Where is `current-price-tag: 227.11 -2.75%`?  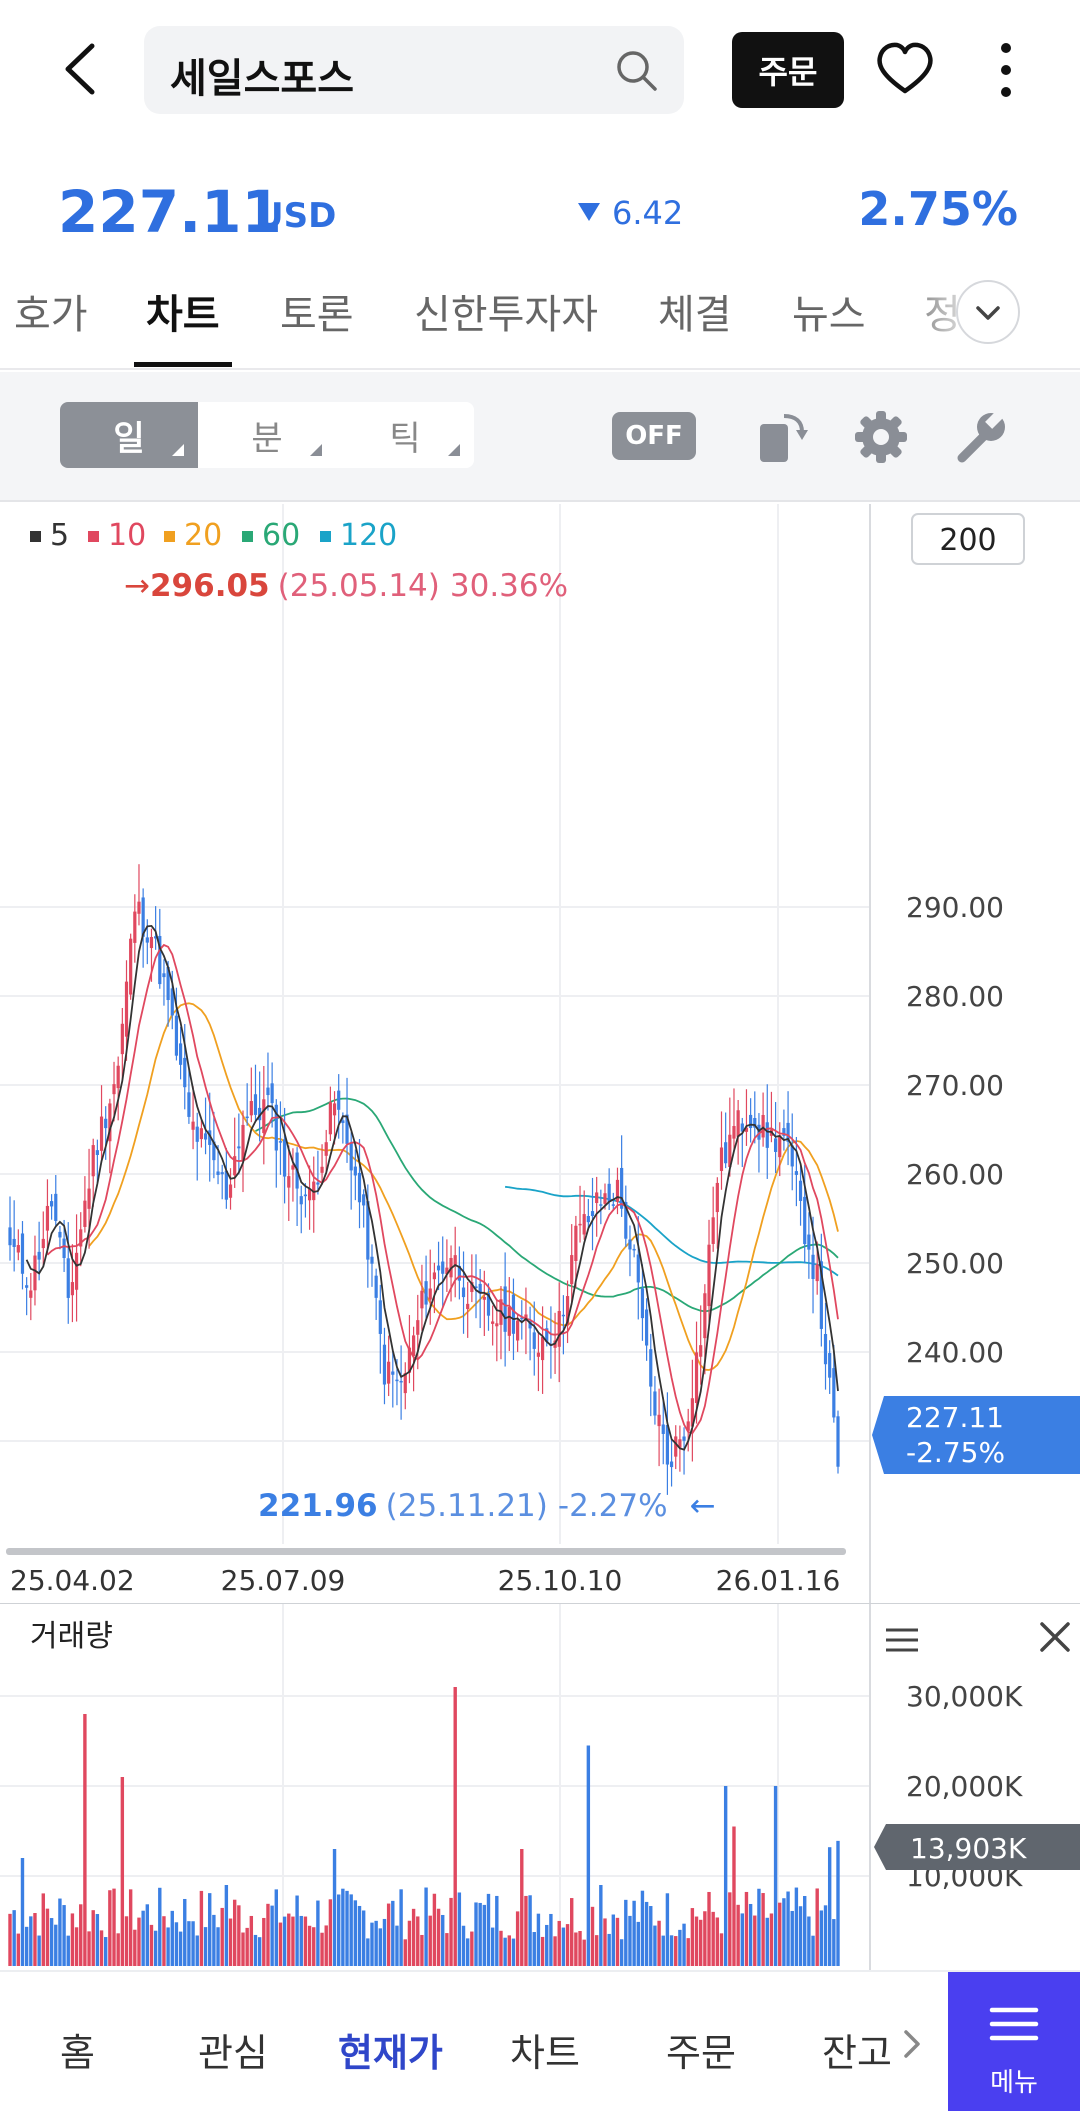 current-price-tag: 227.11 -2.75% is located at coordinates (976, 1435).